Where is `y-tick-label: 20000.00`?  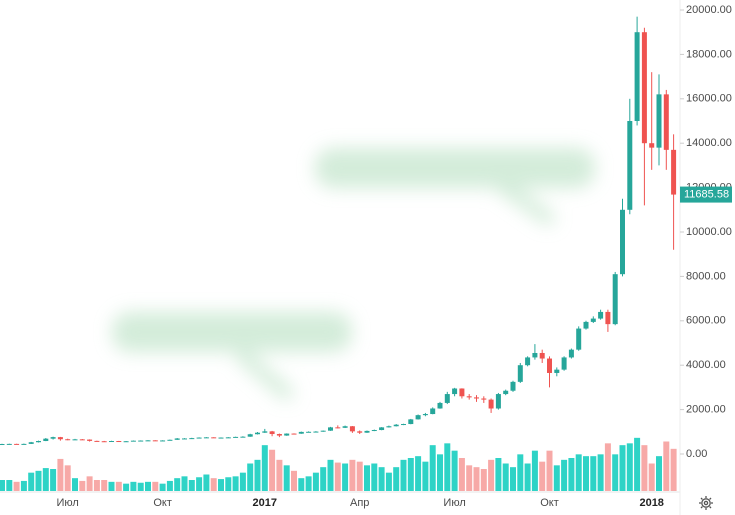 y-tick-label: 20000.00 is located at coordinates (709, 10).